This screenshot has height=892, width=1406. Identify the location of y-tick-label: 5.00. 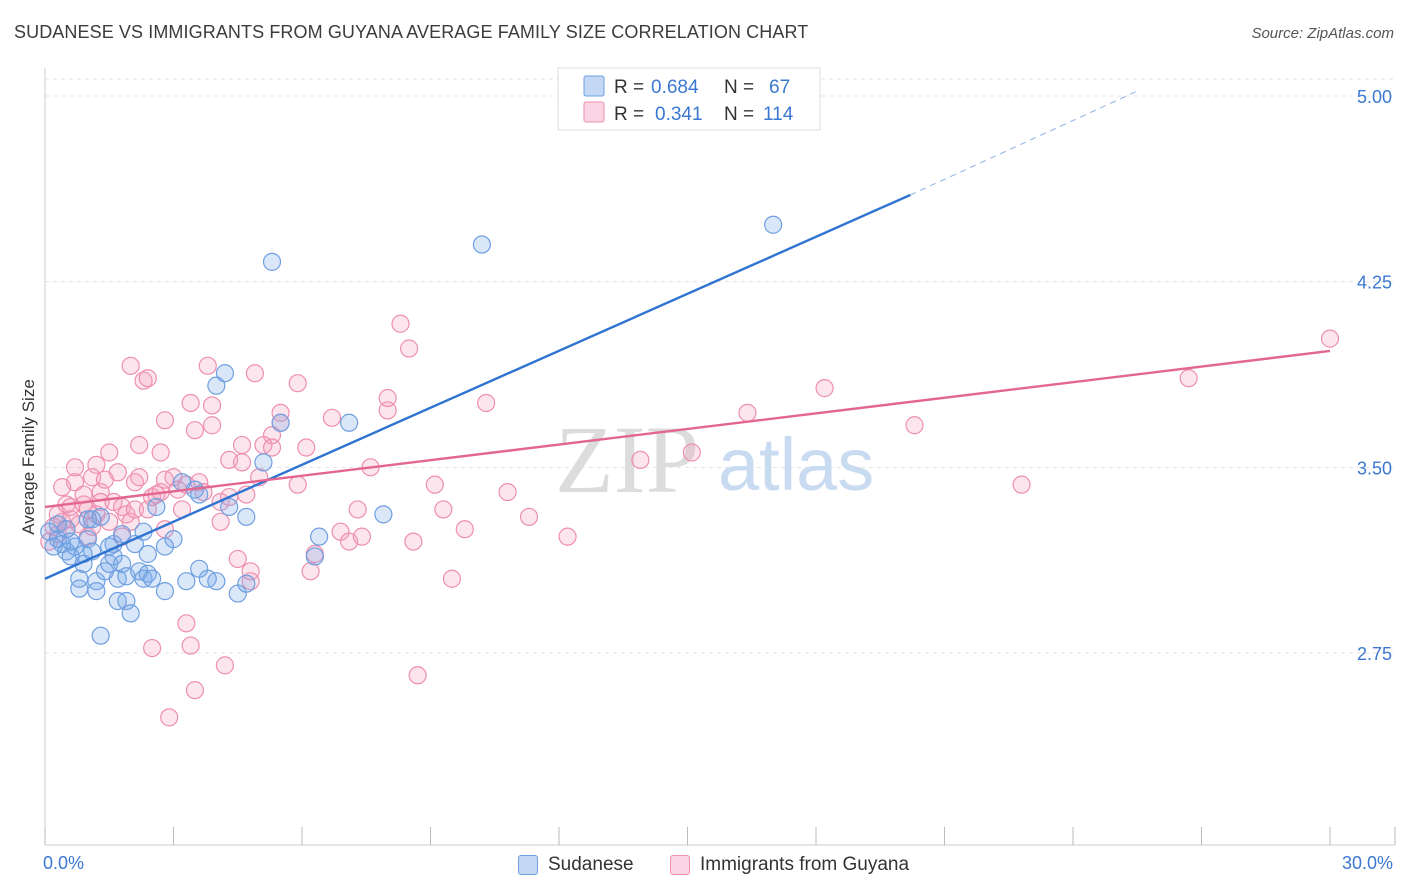
(1374, 97).